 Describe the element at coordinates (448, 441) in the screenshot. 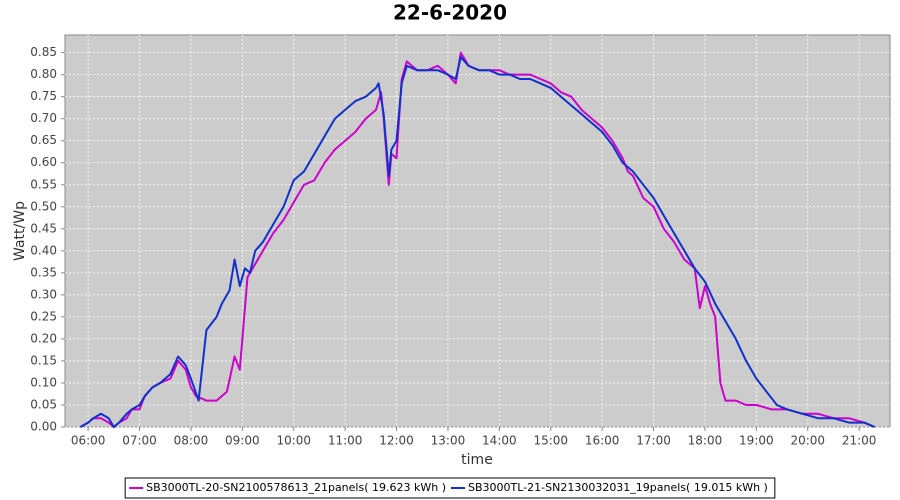

I see `x-tick-label: 13:00` at that location.